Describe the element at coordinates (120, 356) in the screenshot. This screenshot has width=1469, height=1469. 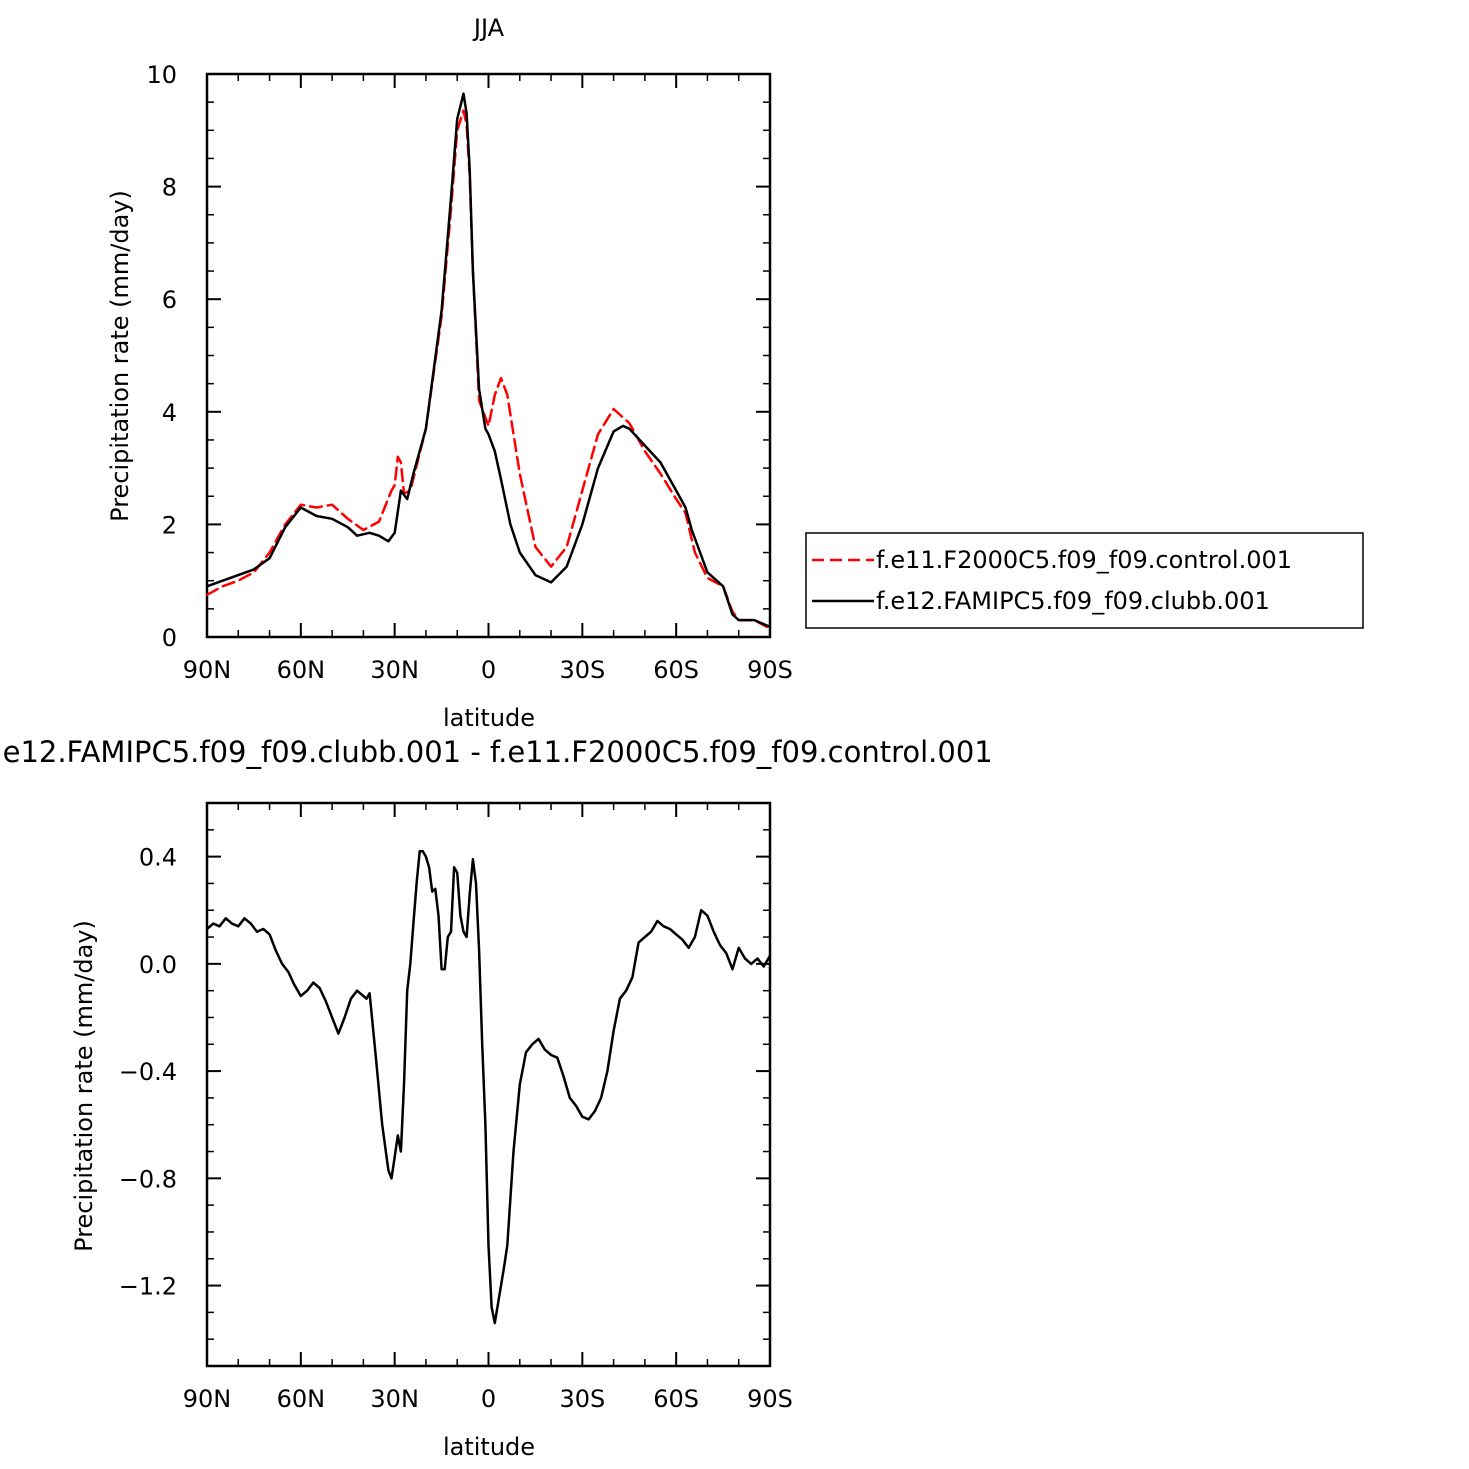
I see `chart-top-ylabel: Precipitation rate (mm/day)` at that location.